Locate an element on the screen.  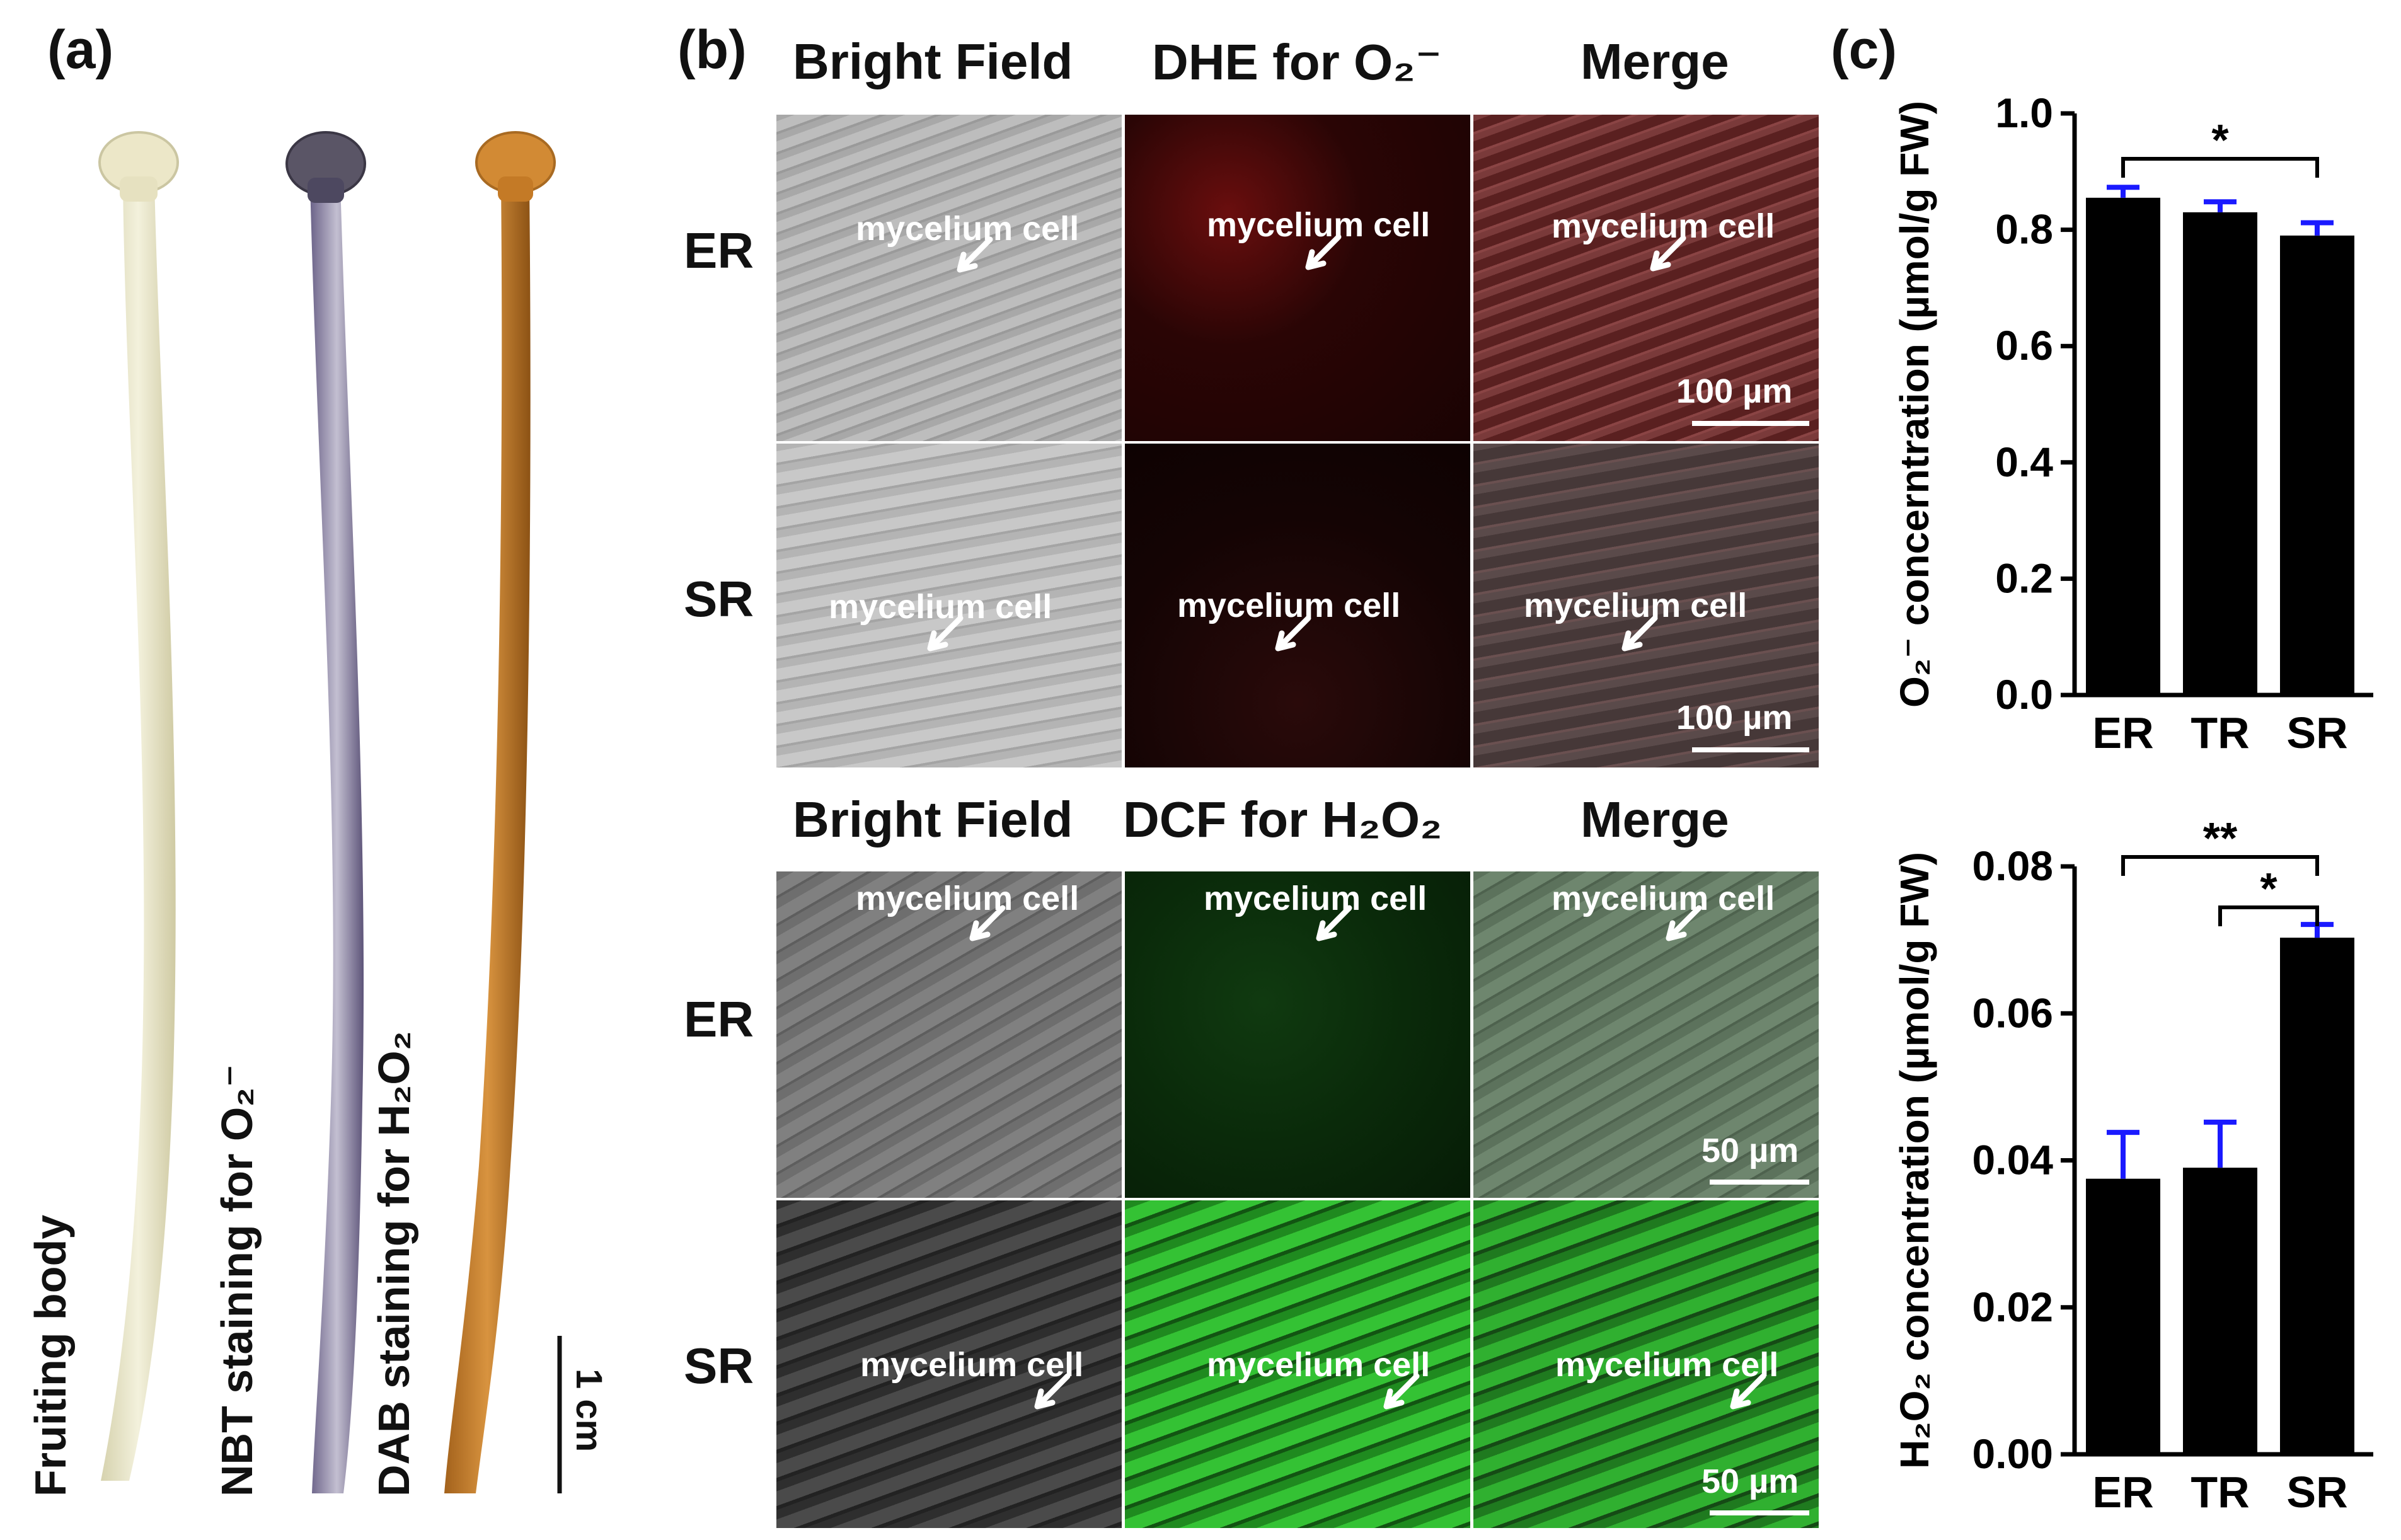
row-label-sr-top: SR is located at coordinates (719, 599).